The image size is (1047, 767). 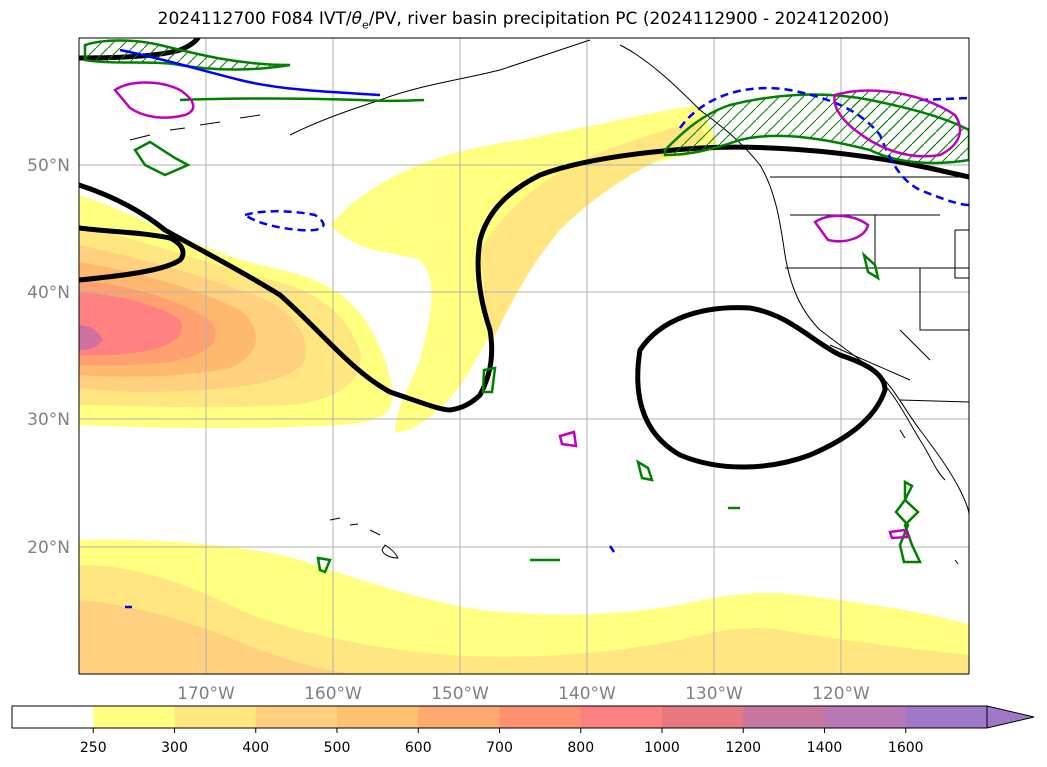 I want to click on title-theta-sub: e, so click(x=365, y=25).